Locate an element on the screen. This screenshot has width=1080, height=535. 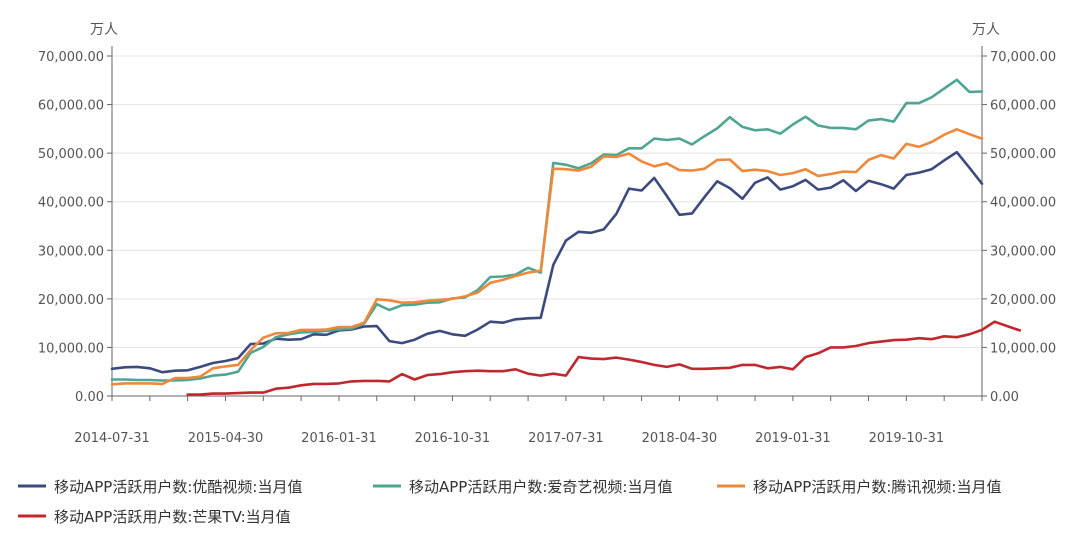
left-tick-label: 20,000.00 is located at coordinates (71, 300).